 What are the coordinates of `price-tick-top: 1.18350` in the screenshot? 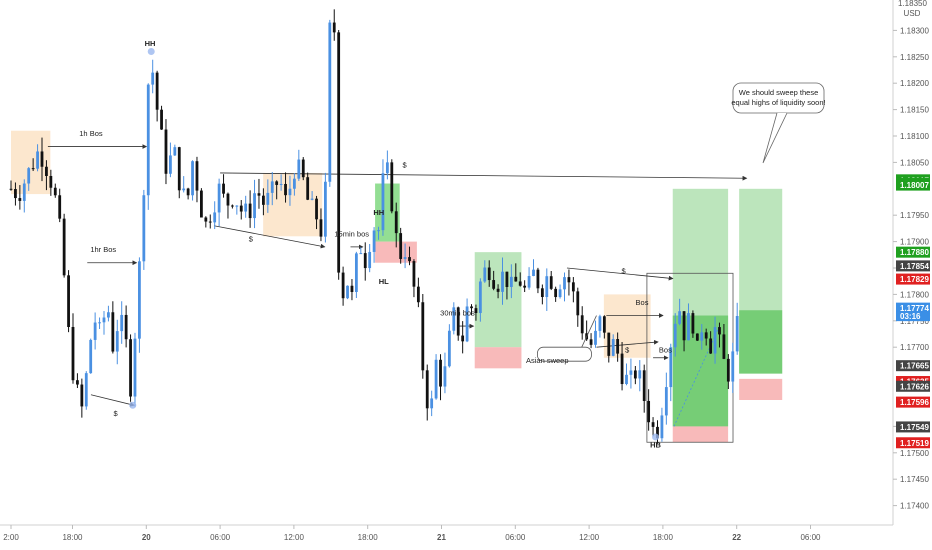 It's located at (912, 4).